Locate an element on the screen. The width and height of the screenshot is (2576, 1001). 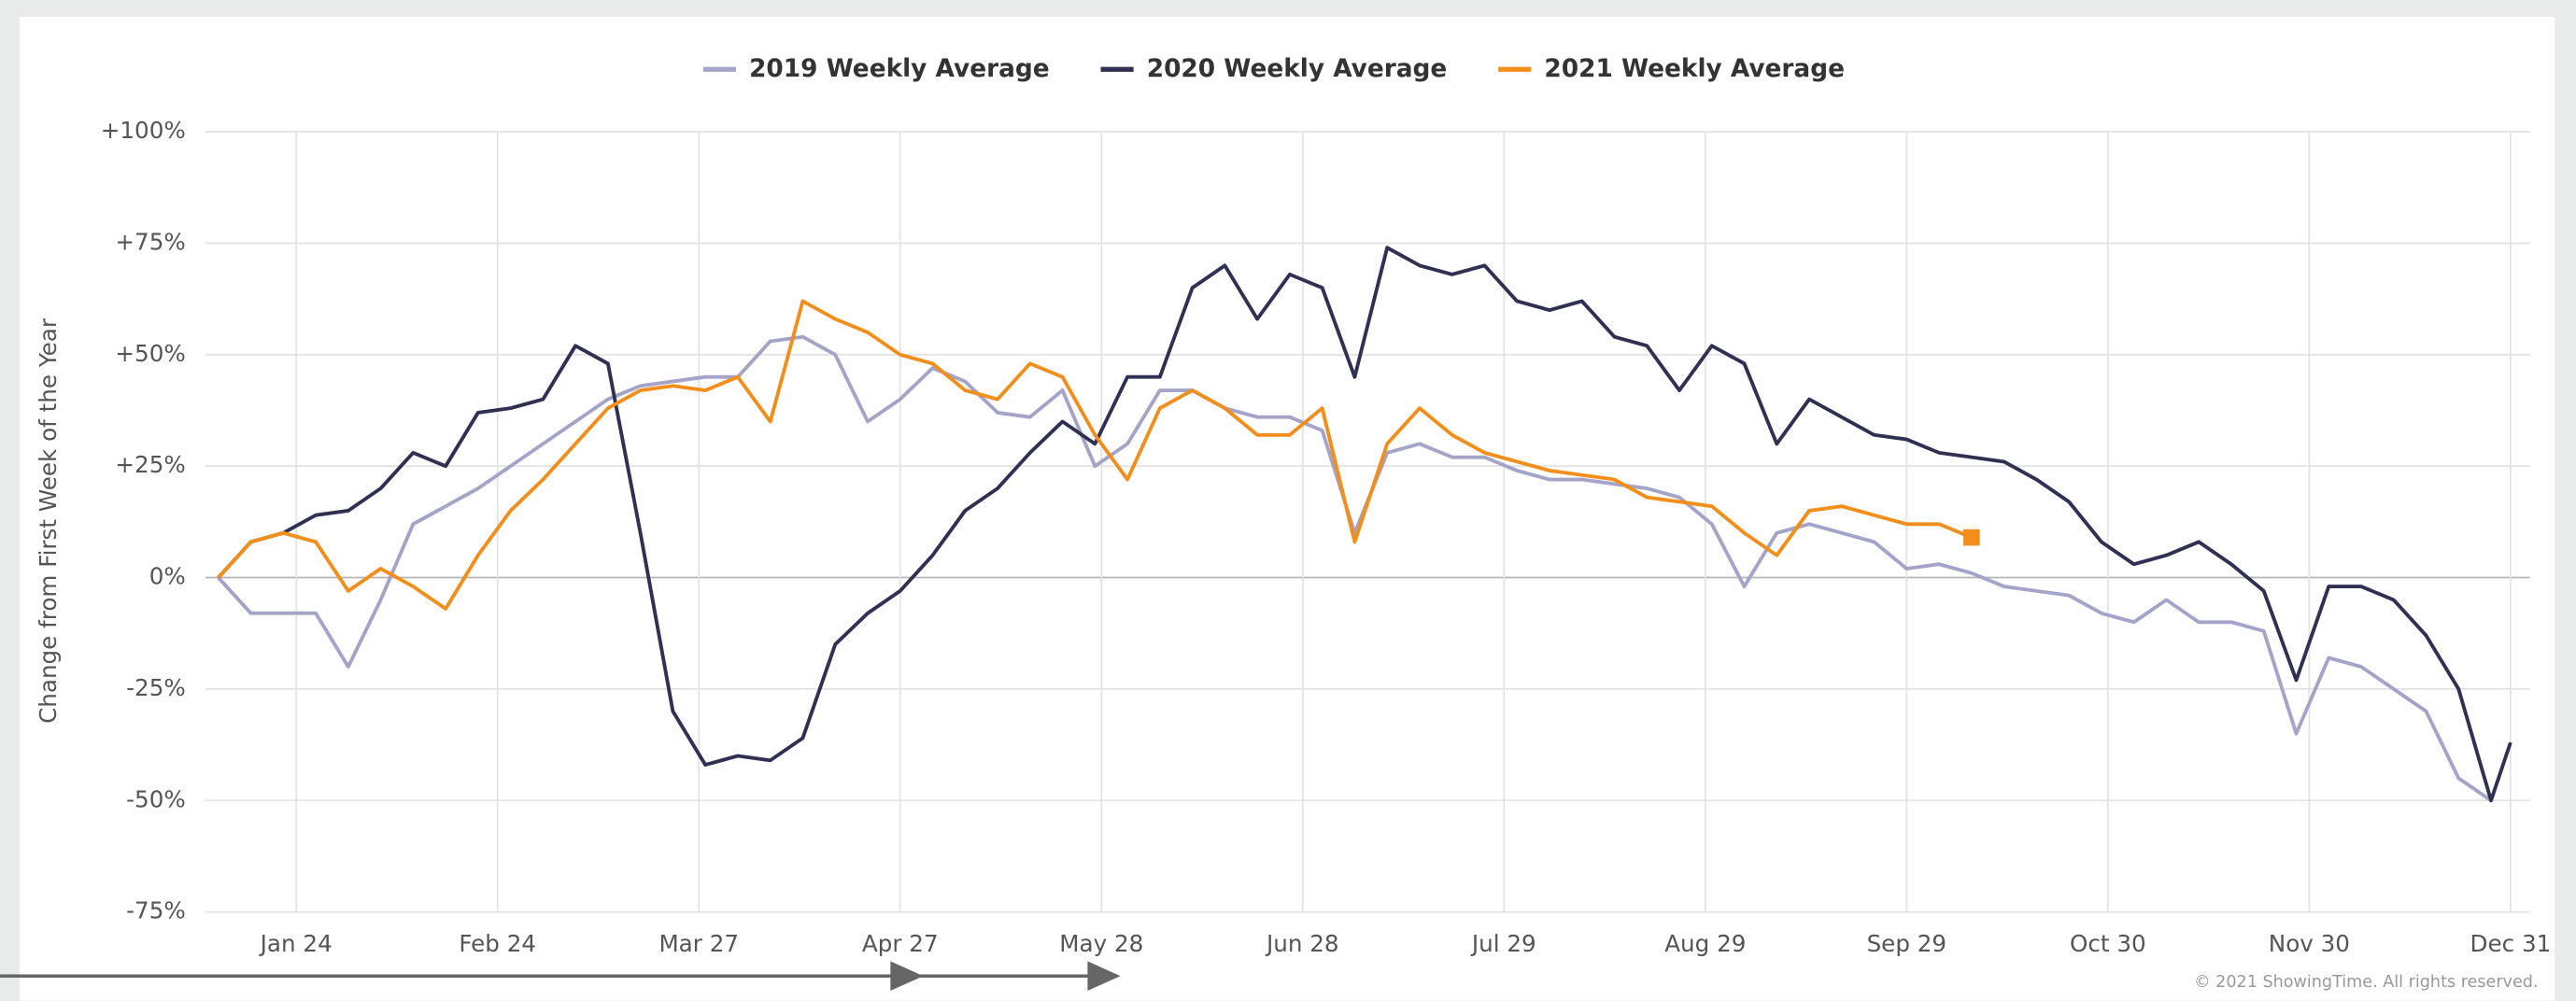
y-tick-label: -25% is located at coordinates (156, 687).